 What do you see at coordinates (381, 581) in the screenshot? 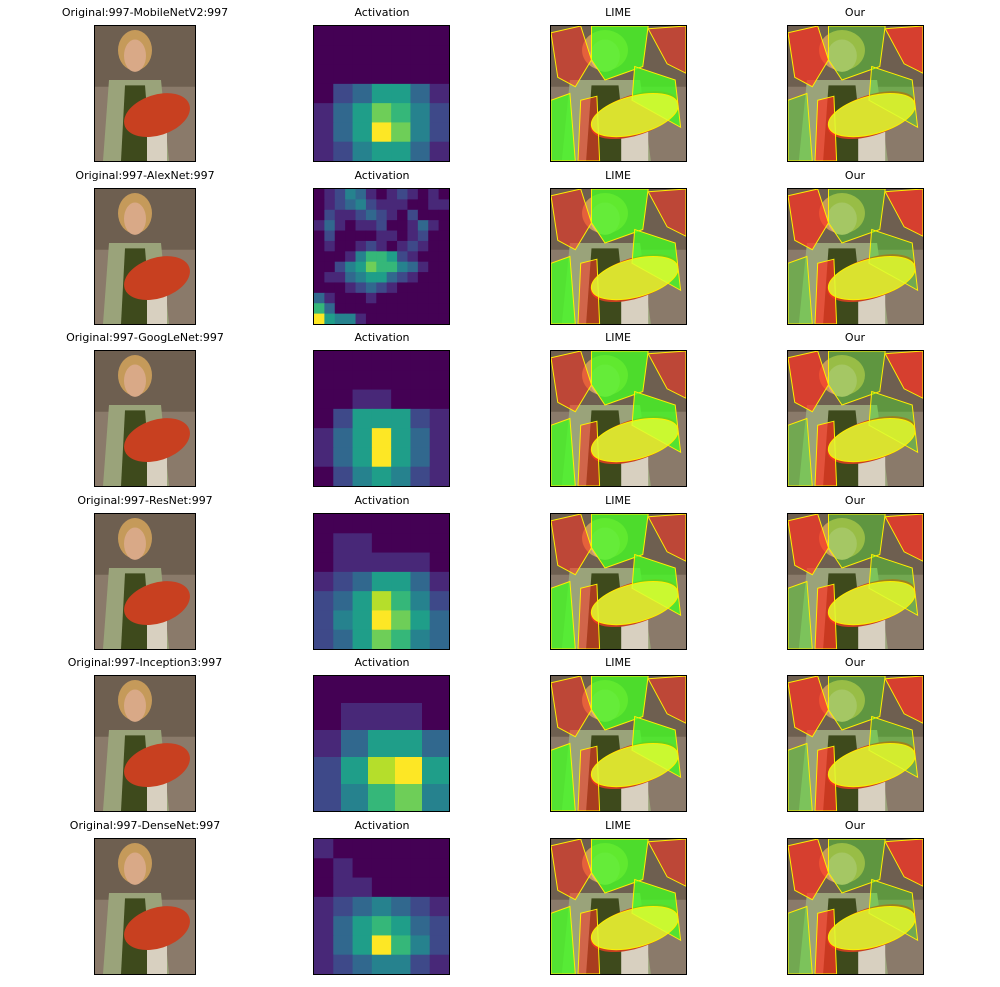
I see `activation-image` at bounding box center [381, 581].